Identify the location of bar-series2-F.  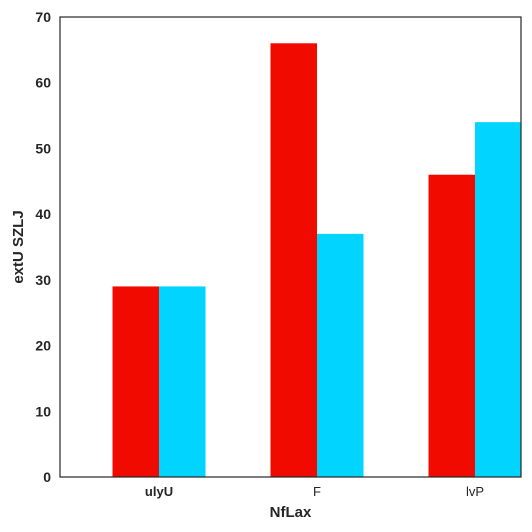
(340, 355).